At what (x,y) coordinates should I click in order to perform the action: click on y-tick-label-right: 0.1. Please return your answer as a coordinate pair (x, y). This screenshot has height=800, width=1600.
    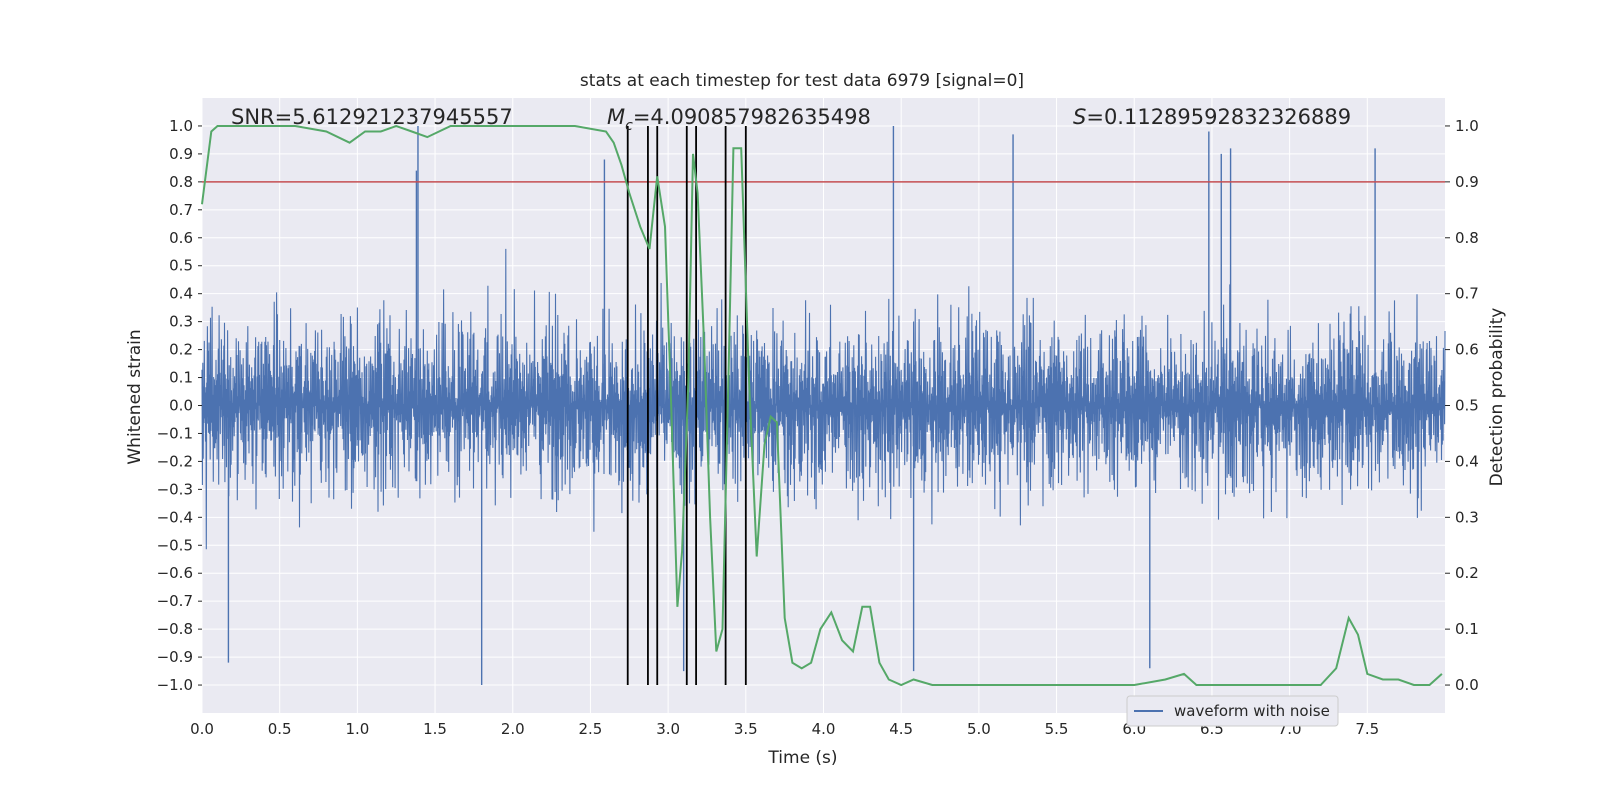
    Looking at the image, I should click on (1467, 629).